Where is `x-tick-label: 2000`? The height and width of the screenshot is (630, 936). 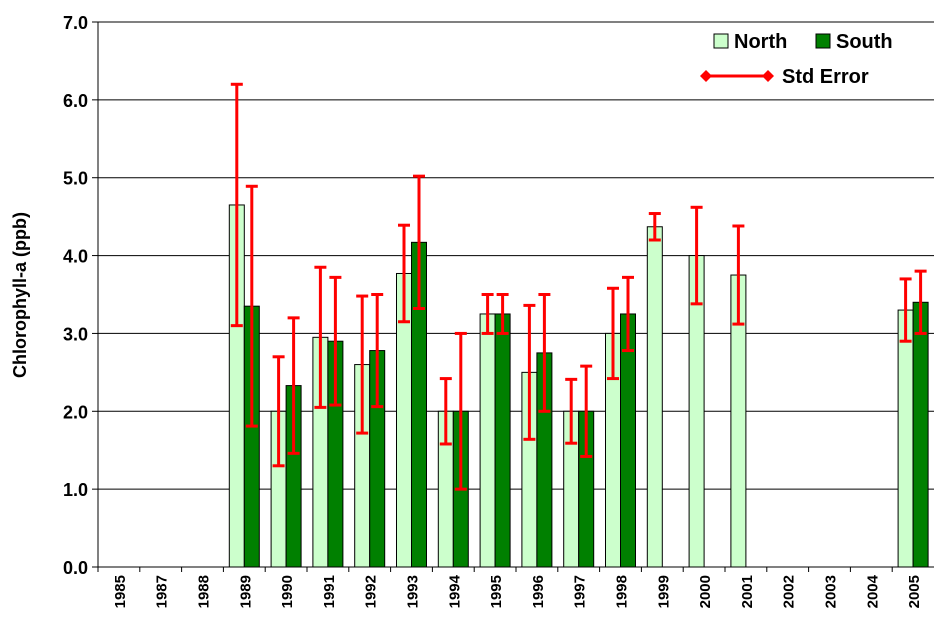 x-tick-label: 2000 is located at coordinates (705, 591).